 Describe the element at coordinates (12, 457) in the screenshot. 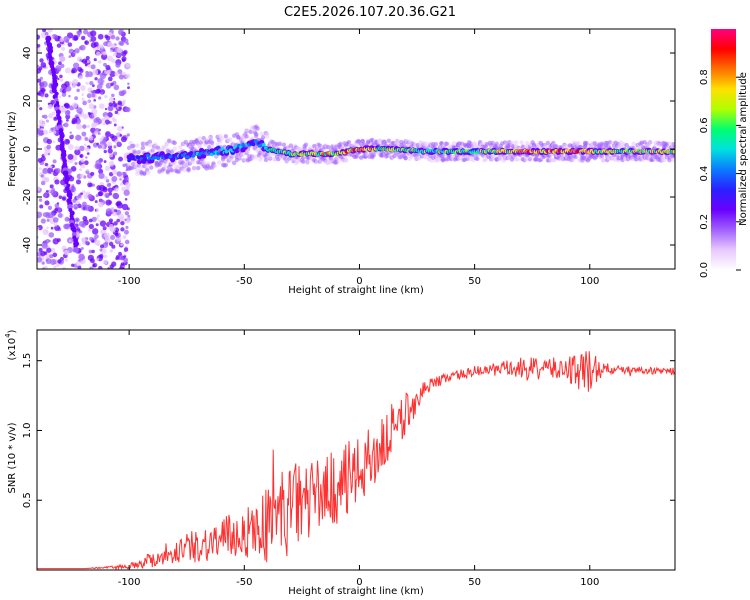

I see `snr-ylabel: SNR (10 * v/v)` at that location.